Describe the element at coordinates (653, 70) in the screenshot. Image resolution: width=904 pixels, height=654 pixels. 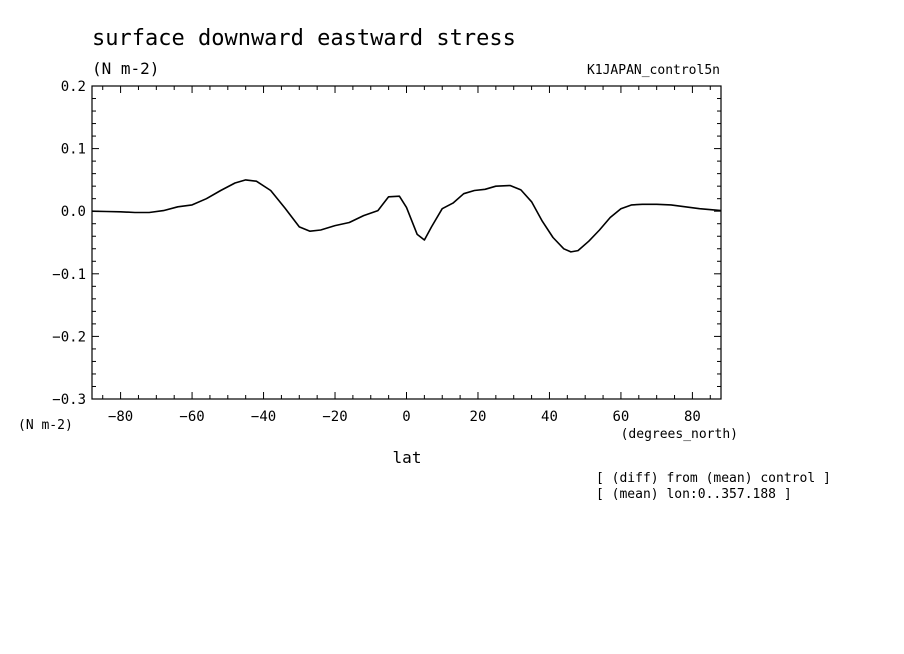
I see `dataset-label: K1JAPAN_control5n` at that location.